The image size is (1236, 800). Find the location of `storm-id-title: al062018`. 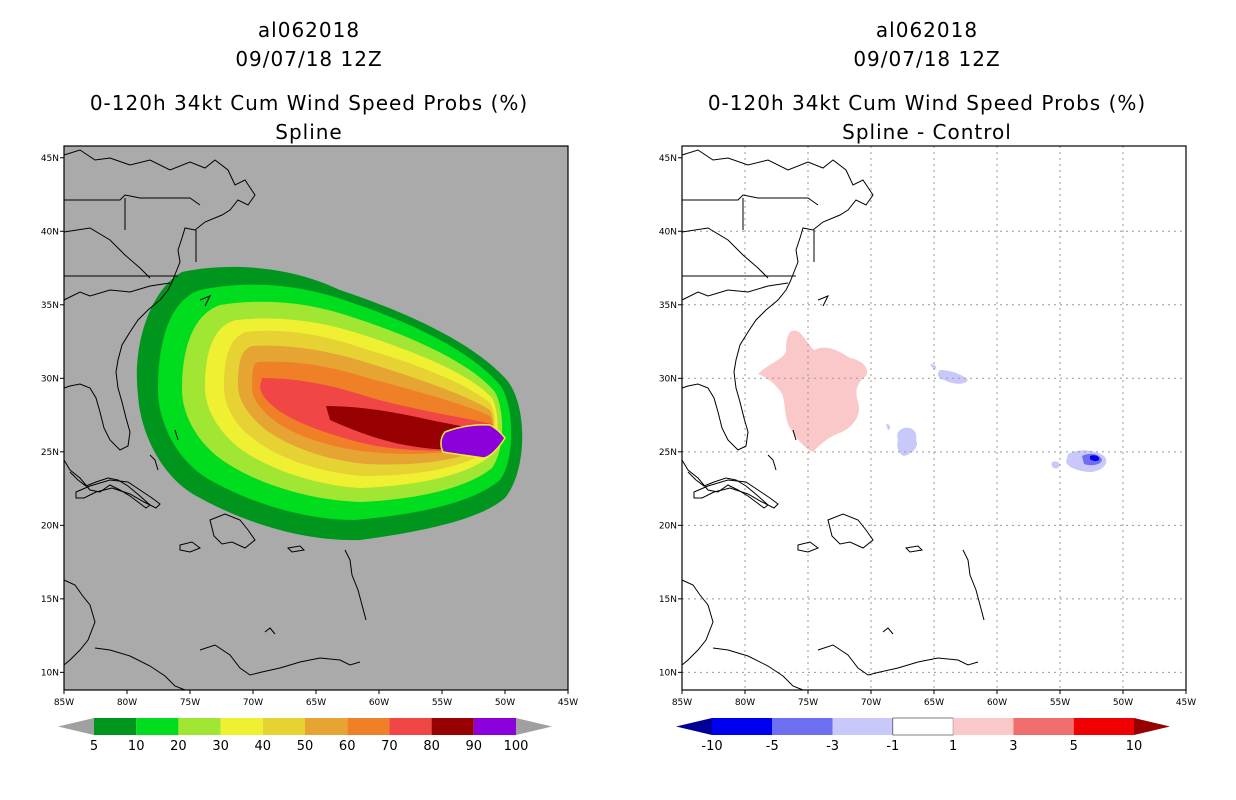

storm-id-title: al062018 is located at coordinates (309, 30).